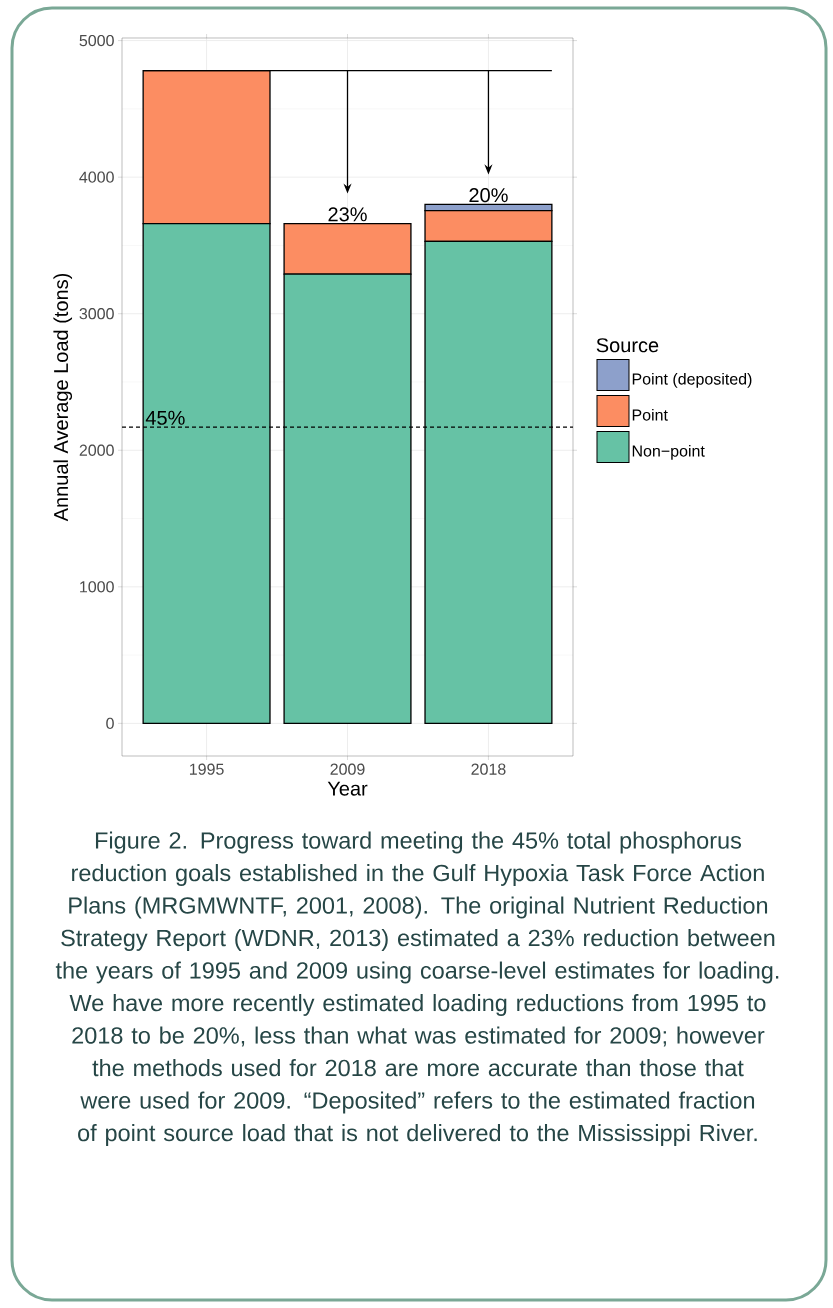 The width and height of the screenshot is (833, 1308). What do you see at coordinates (347, 214) in the screenshot?
I see `annotation: 23%` at bounding box center [347, 214].